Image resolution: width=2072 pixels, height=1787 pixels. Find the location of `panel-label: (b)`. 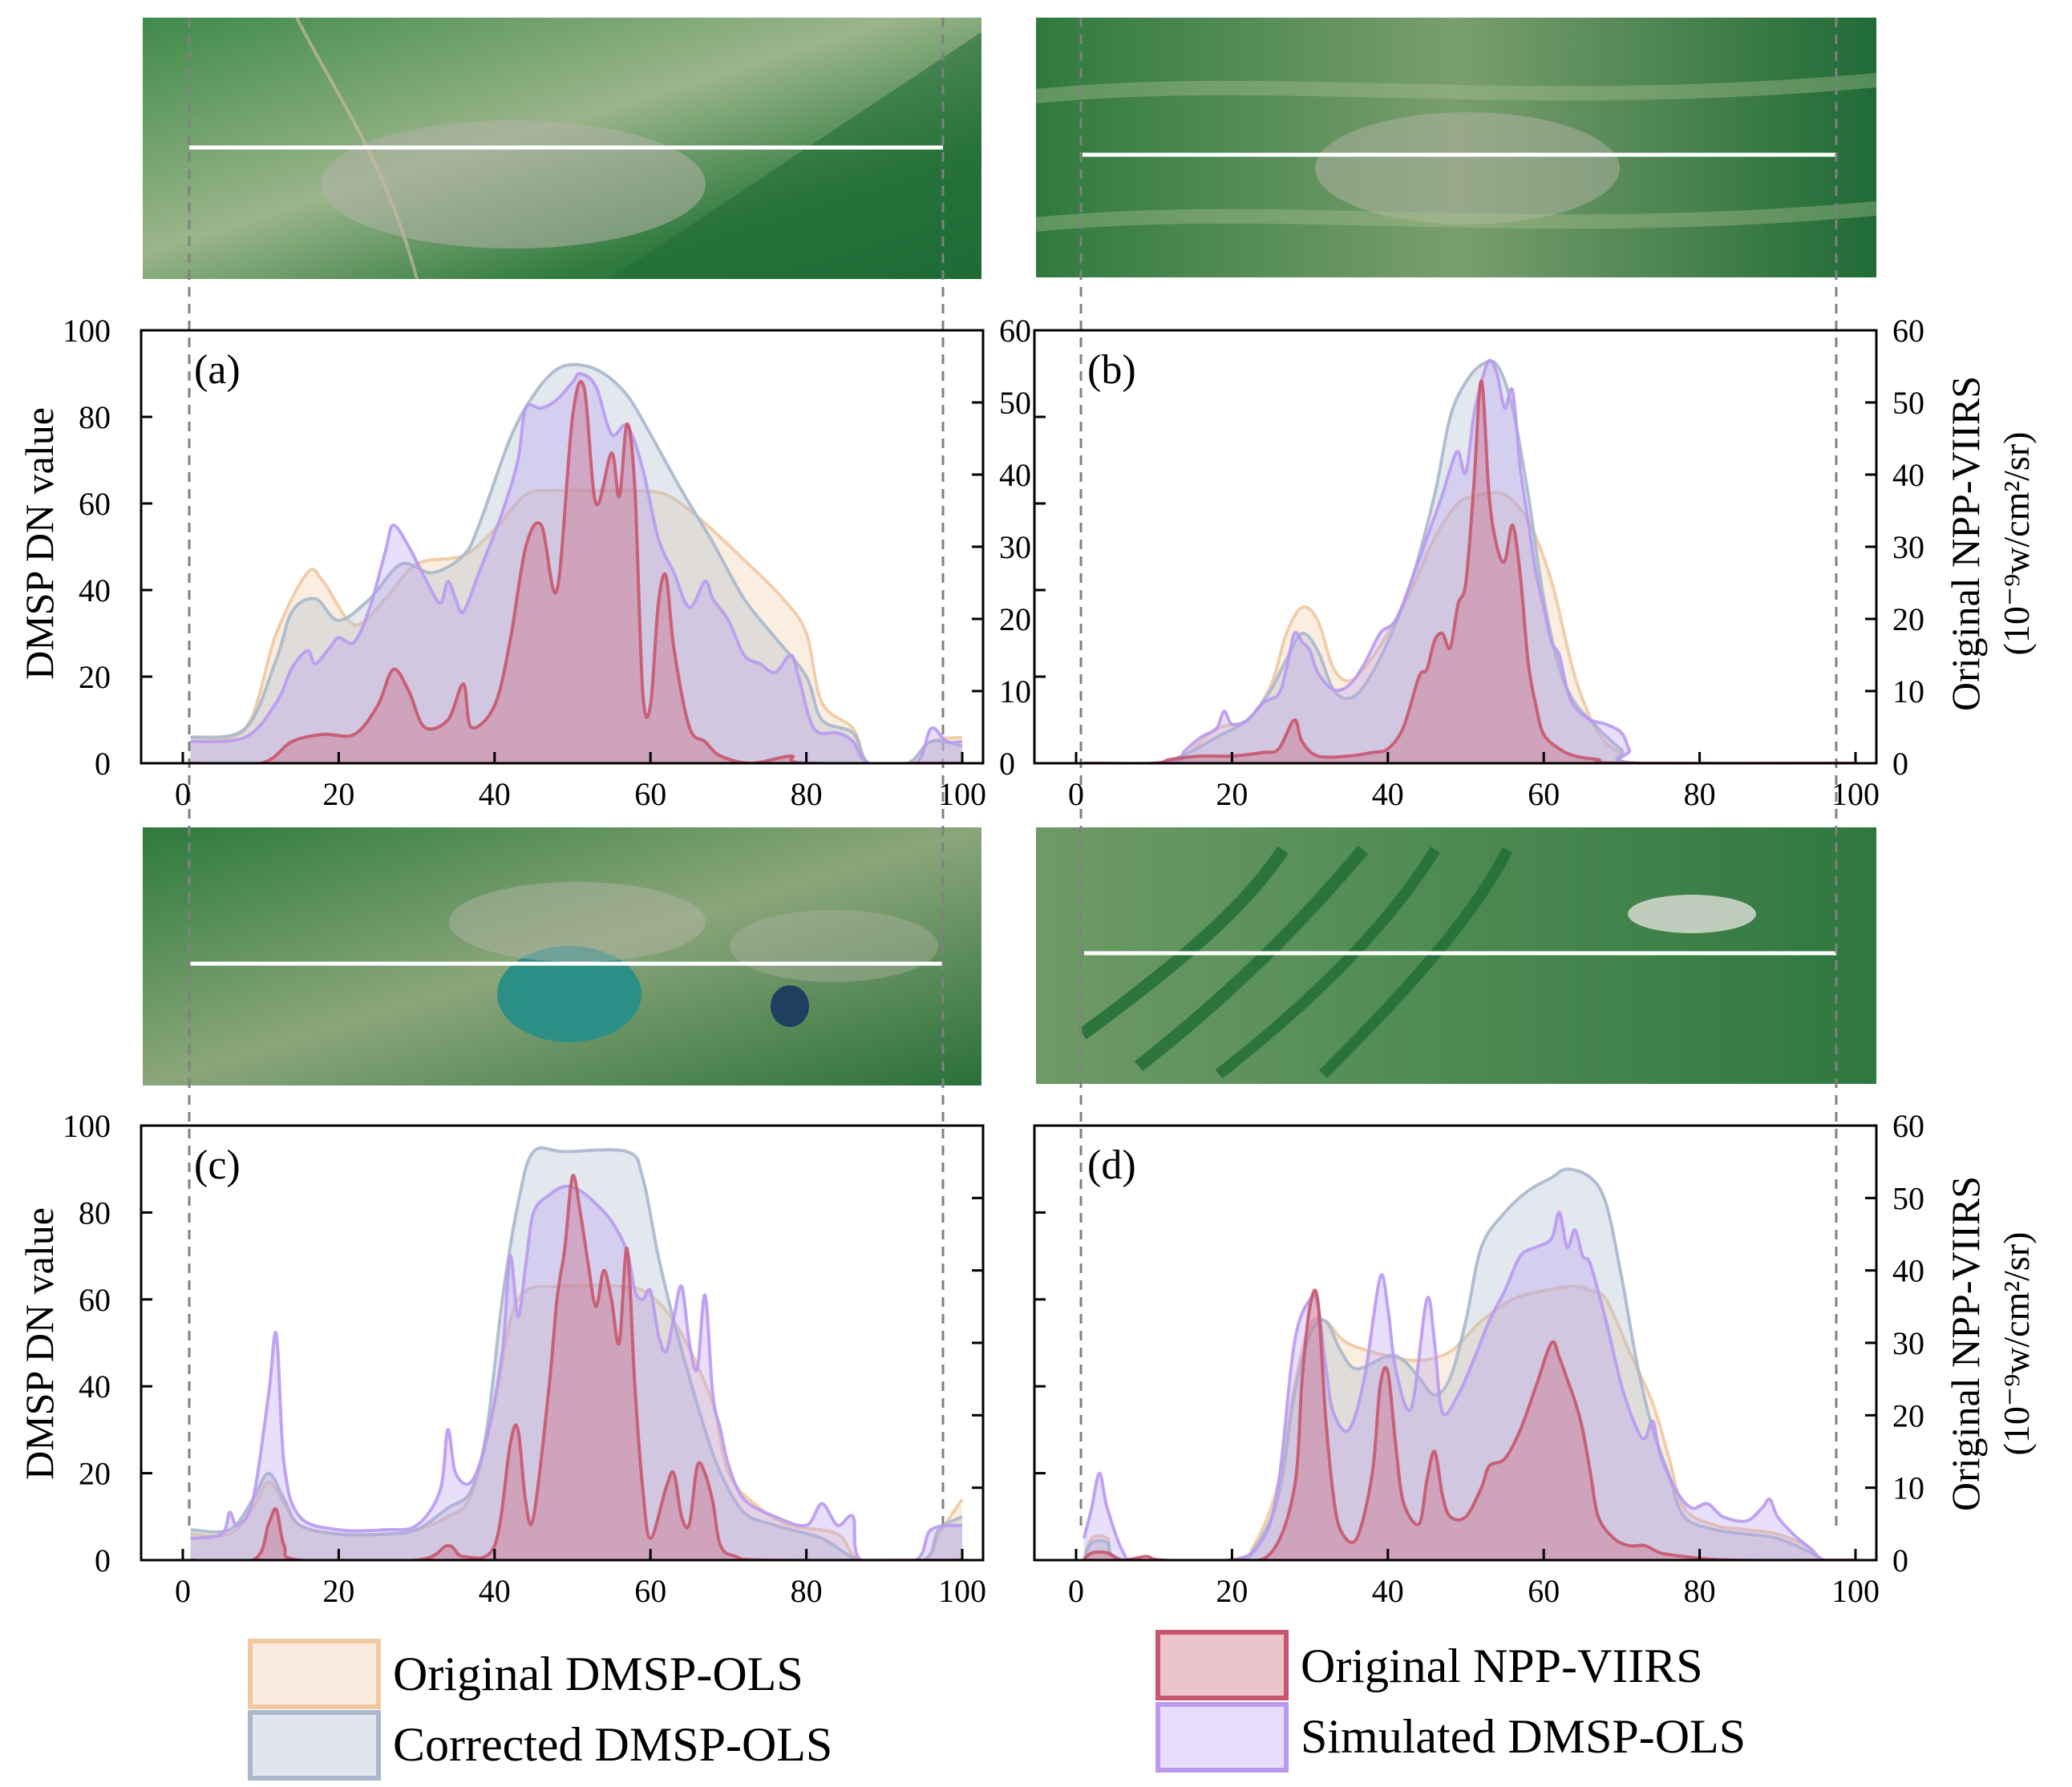

panel-label: (b) is located at coordinates (1111, 370).